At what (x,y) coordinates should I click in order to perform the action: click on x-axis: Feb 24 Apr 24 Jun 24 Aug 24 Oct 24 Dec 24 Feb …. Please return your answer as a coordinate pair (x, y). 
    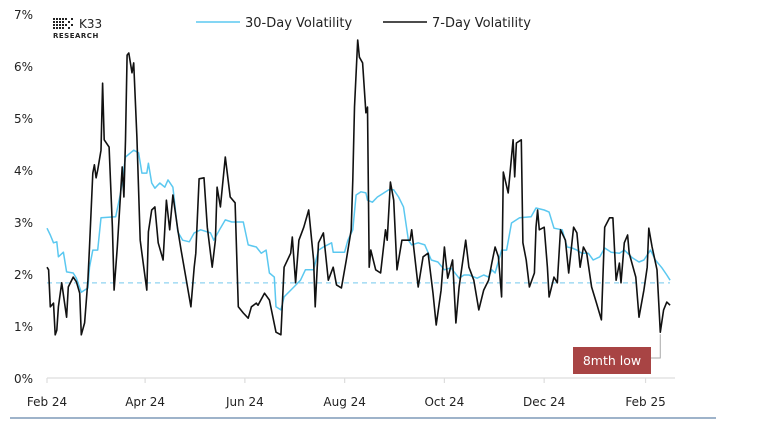
    Looking at the image, I should click on (351, 393).